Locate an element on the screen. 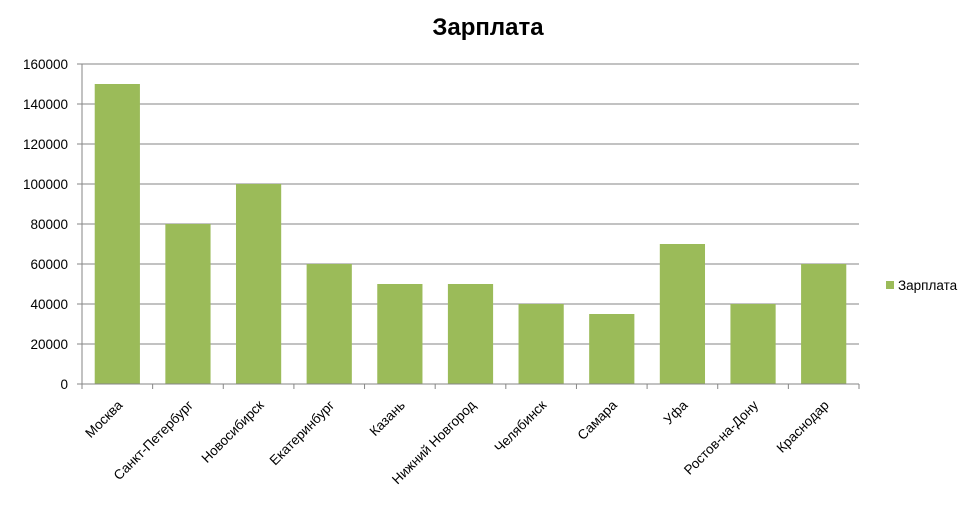 The width and height of the screenshot is (973, 516). y-tick-label: 60000 is located at coordinates (49, 264).